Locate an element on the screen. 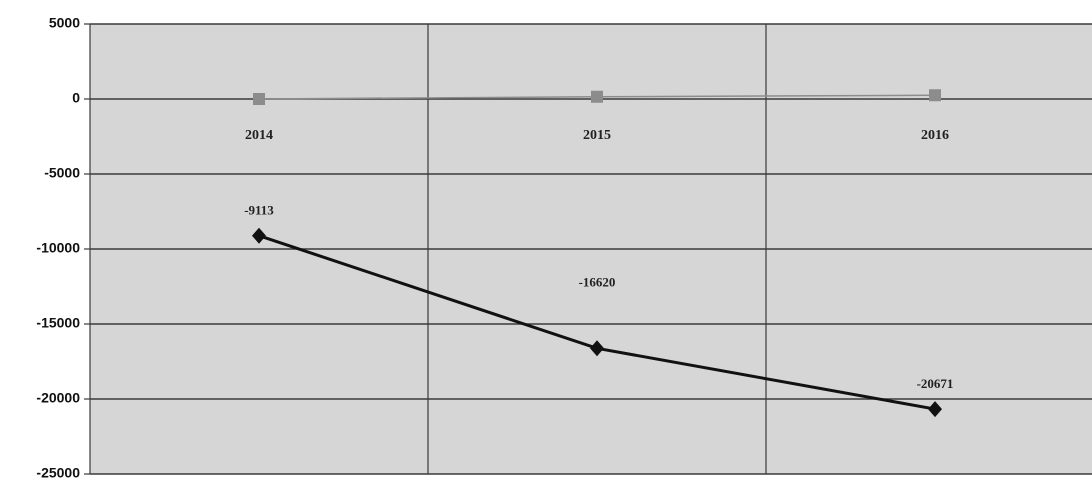  y-tick-label: 0 is located at coordinates (76, 98).